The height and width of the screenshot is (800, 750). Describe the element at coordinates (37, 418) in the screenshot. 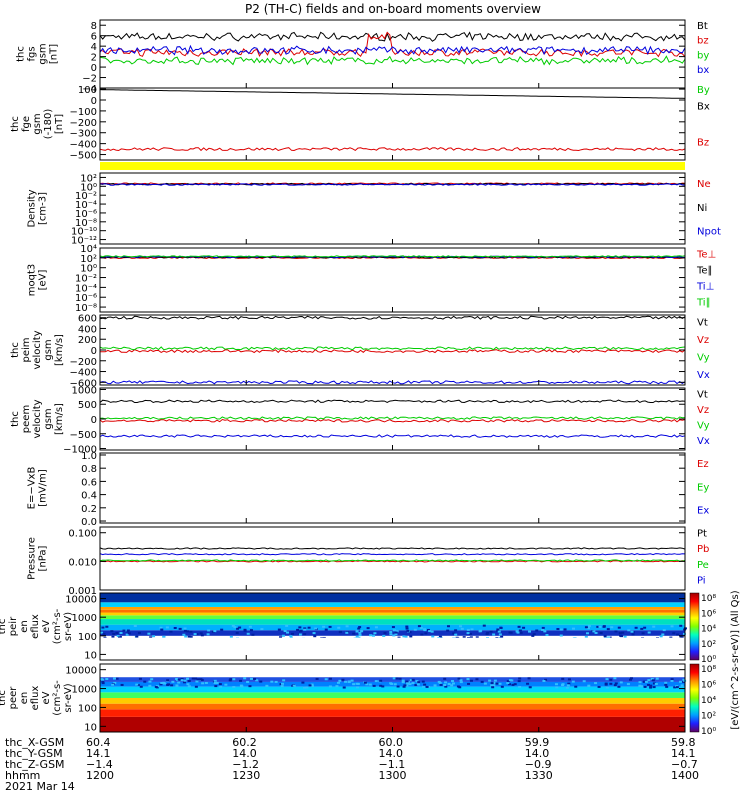

I see `y-axis-label: velocity` at that location.